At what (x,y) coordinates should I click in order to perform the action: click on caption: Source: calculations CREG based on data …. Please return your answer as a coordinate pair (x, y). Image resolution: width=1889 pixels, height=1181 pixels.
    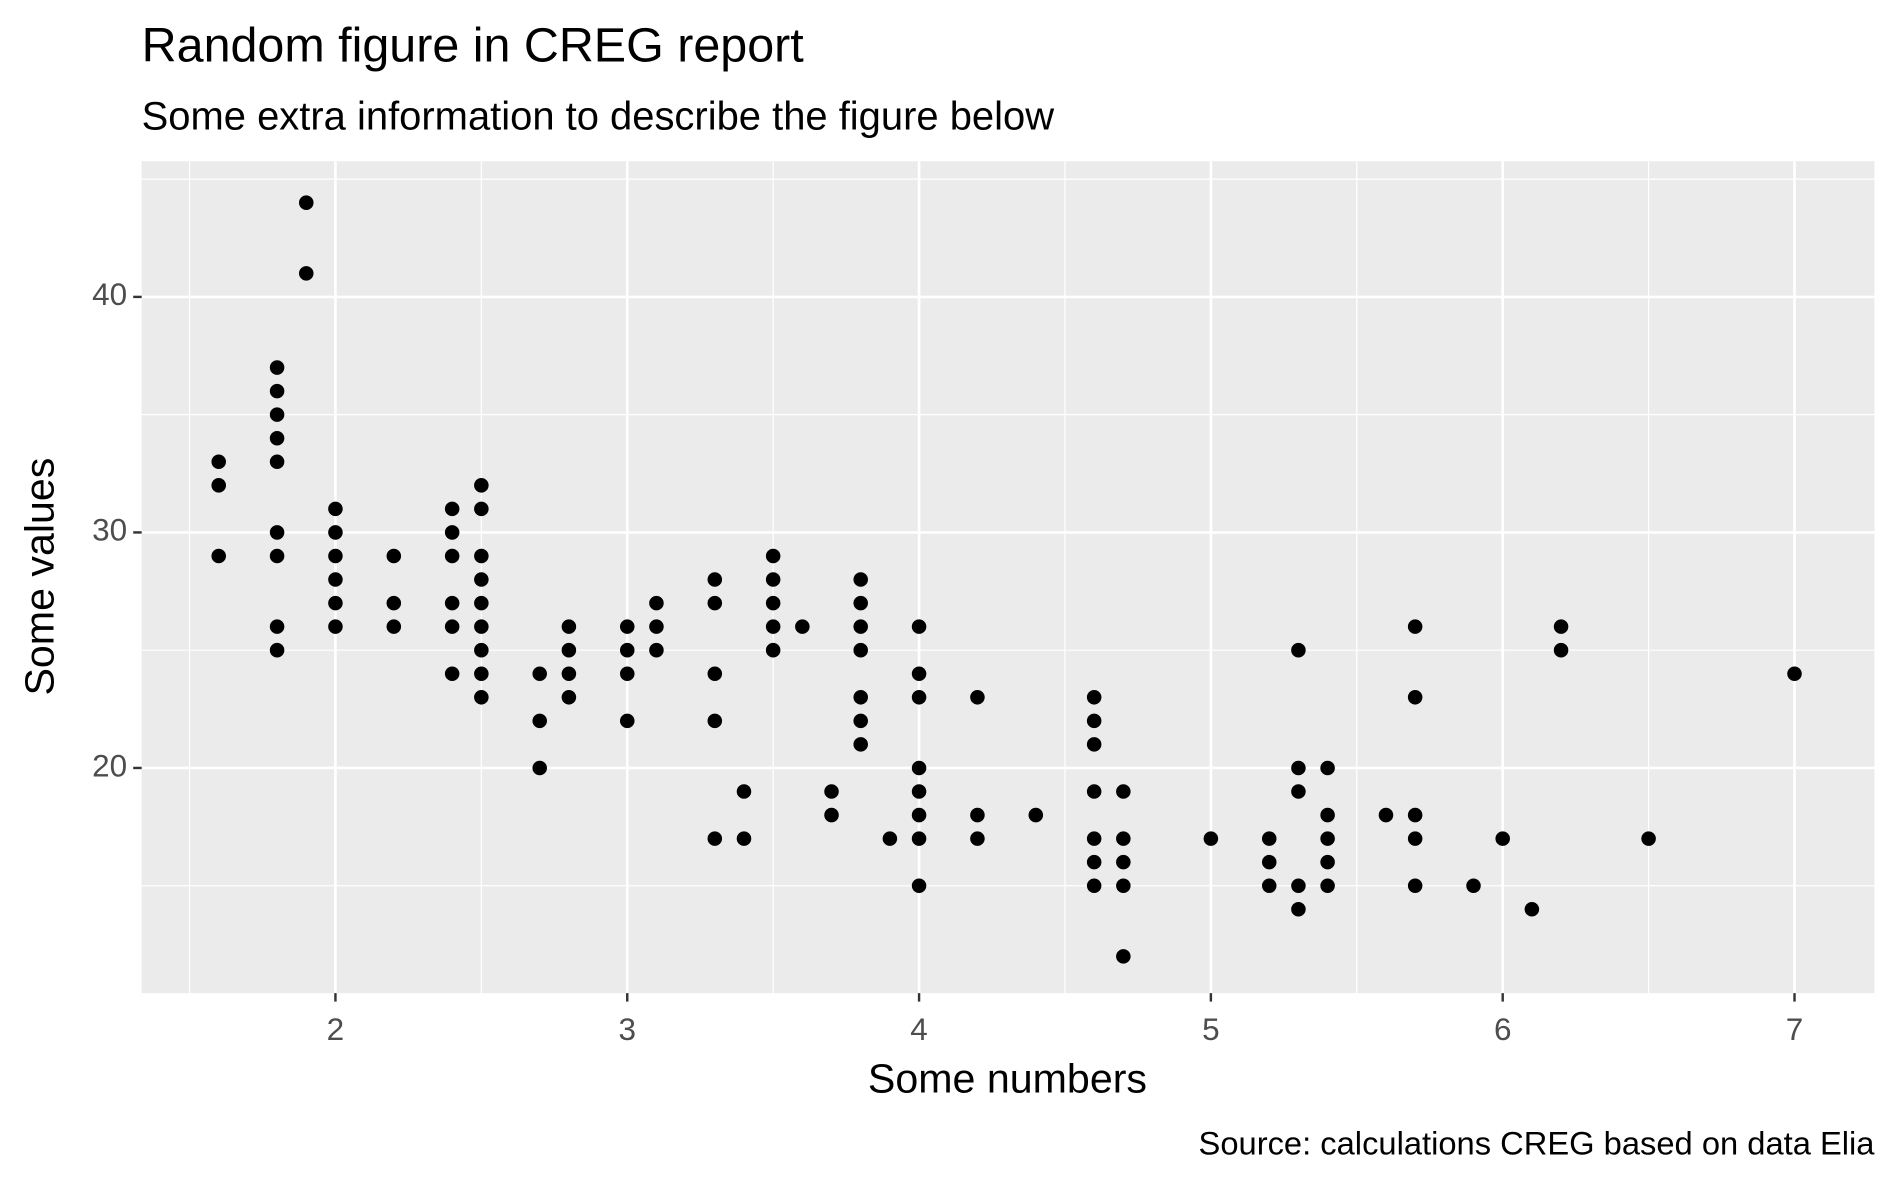
    Looking at the image, I should click on (1537, 1142).